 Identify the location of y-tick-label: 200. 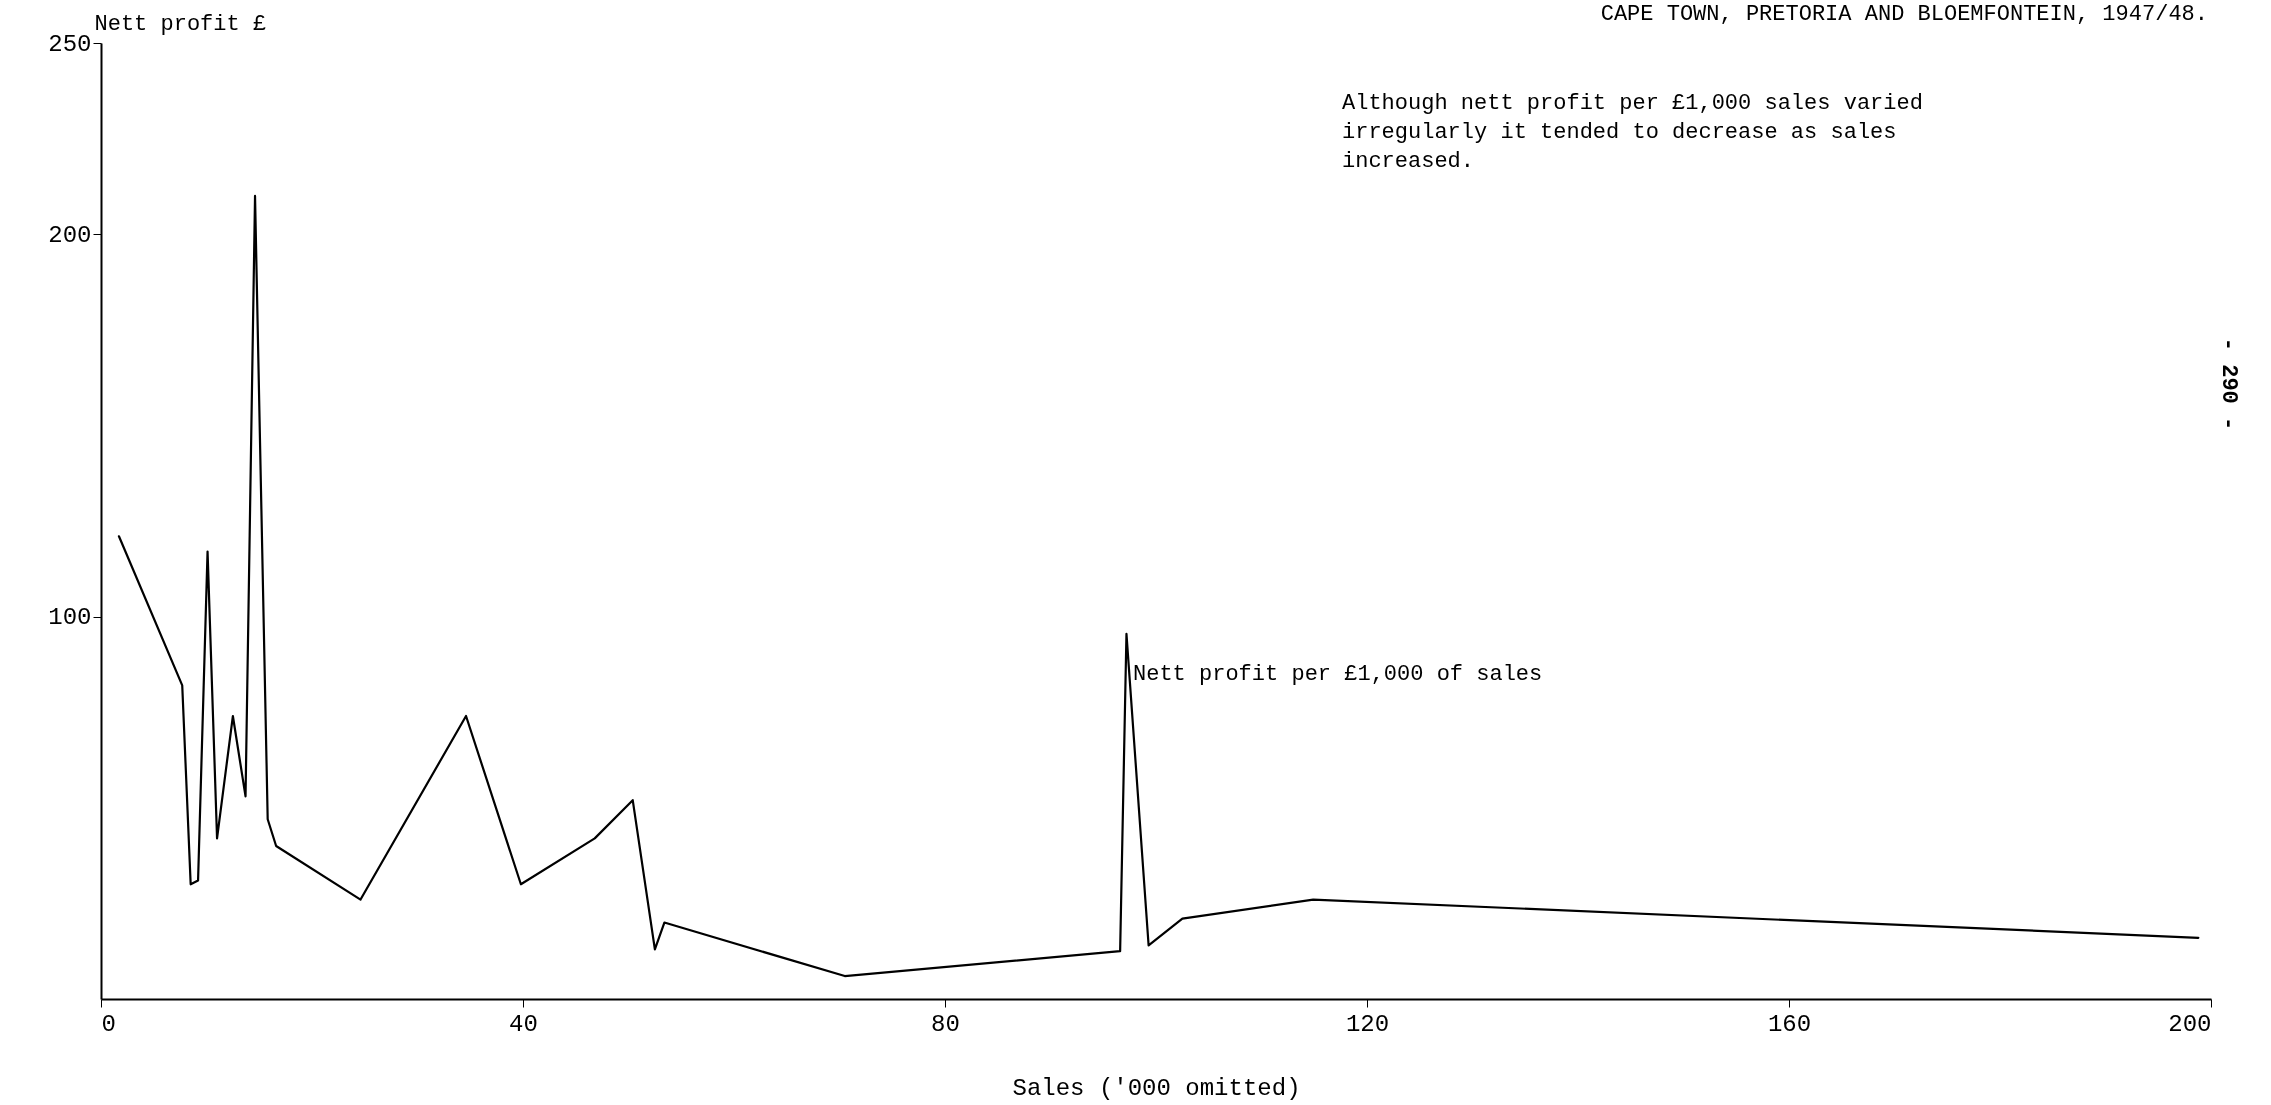
(70, 235).